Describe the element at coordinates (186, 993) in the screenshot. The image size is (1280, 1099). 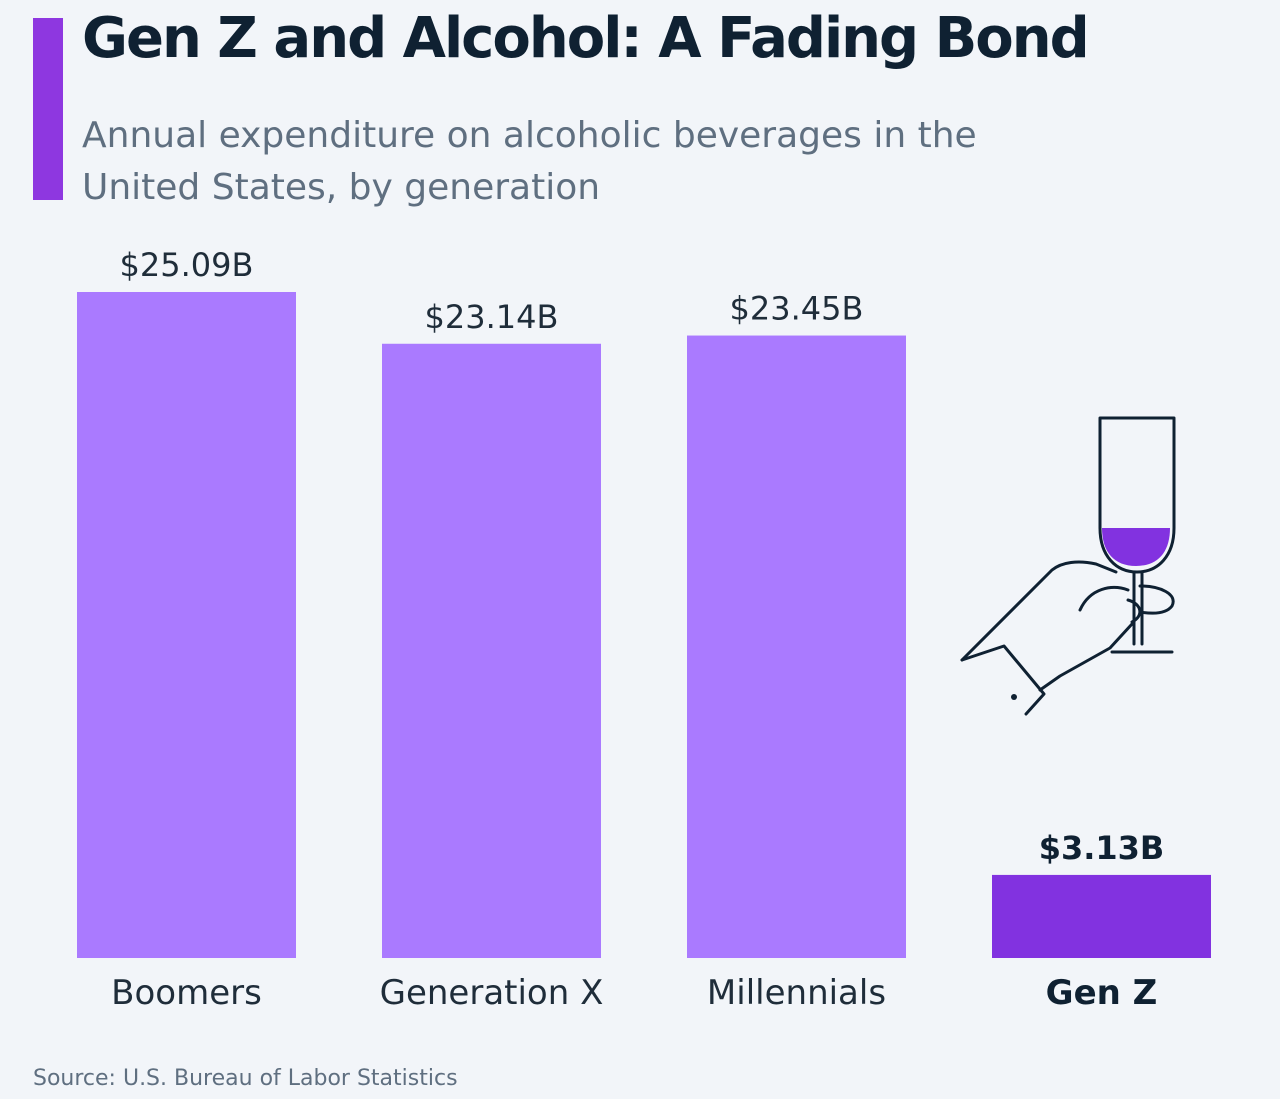
I see `category-label: Boomers` at that location.